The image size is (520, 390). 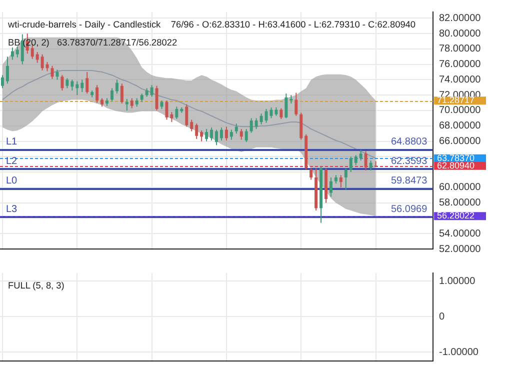 I want to click on ref-line-label: 63.78370, so click(x=456, y=157).